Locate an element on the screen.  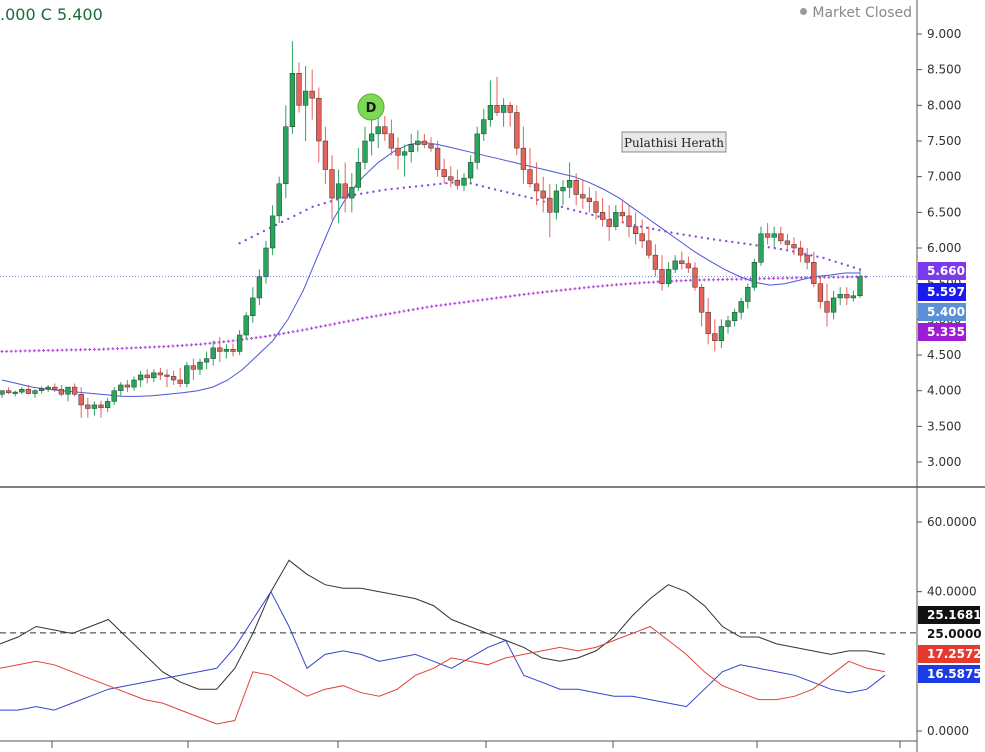
price-tag-label: 5.597 is located at coordinates (946, 292).